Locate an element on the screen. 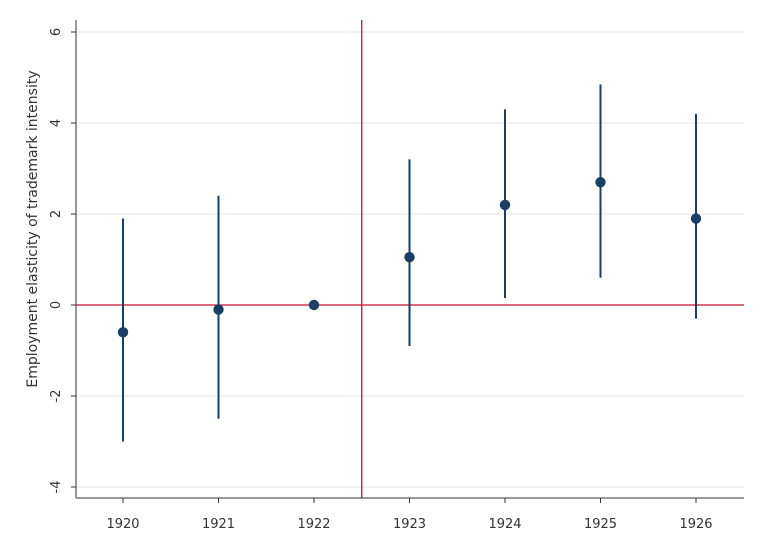  y-tick-label: 4 is located at coordinates (56, 123).